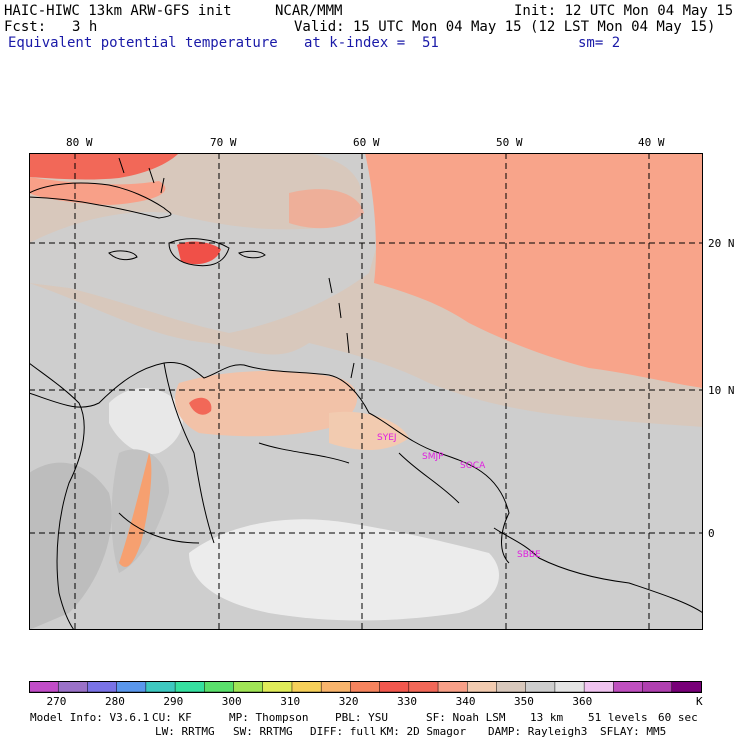 The width and height of the screenshot is (740, 740). What do you see at coordinates (343, 731) in the screenshot?
I see `footer-diff: DIFF: full` at bounding box center [343, 731].